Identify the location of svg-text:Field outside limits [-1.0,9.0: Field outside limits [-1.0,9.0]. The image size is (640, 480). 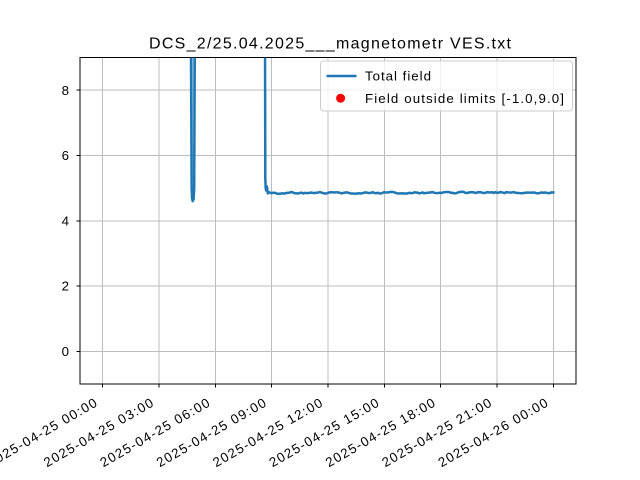
(464, 98).